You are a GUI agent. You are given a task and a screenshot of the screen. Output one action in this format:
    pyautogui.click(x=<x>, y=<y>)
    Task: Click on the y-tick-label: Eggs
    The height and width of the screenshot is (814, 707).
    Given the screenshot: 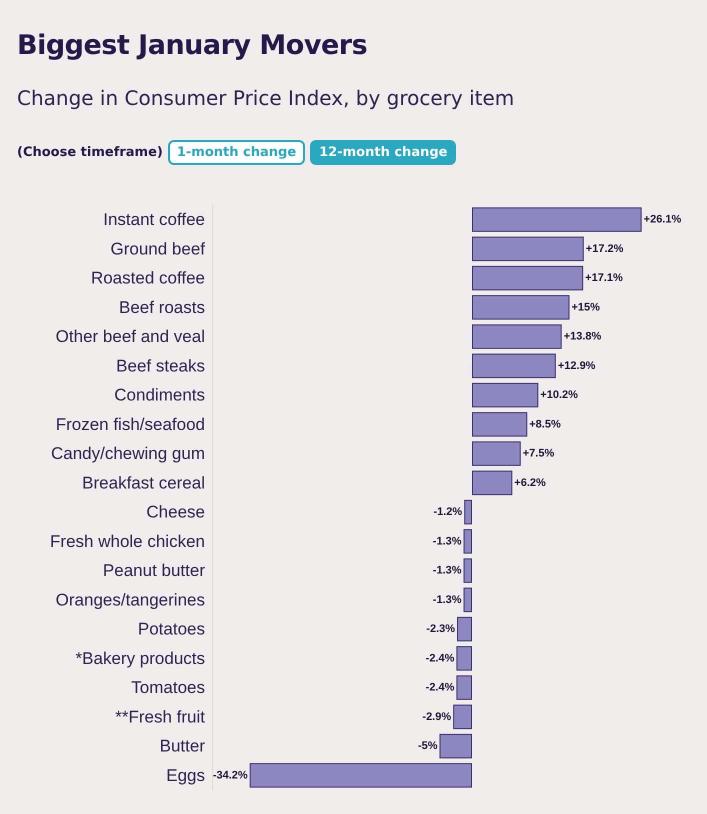 What is the action you would take?
    pyautogui.click(x=185, y=775)
    